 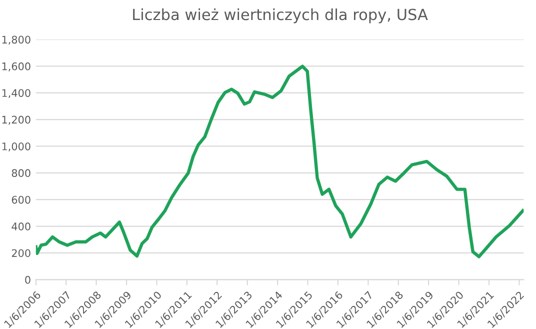 I want to click on y-tick-label: 1,600, so click(x=16, y=67).